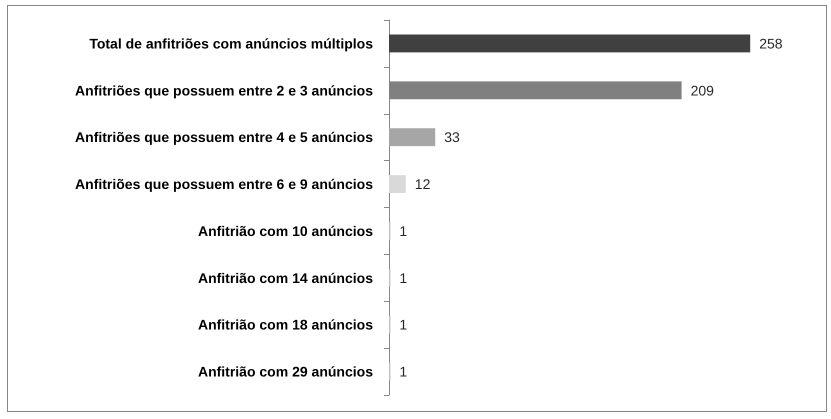  I want to click on data-label: 33, so click(452, 137).